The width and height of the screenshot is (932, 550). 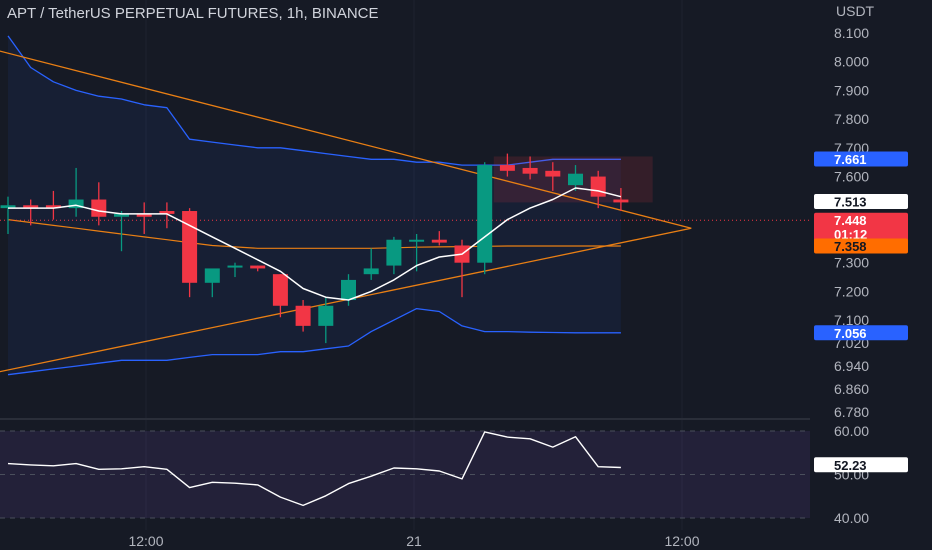 I want to click on price-tick-label: 7.200, so click(x=851, y=291).